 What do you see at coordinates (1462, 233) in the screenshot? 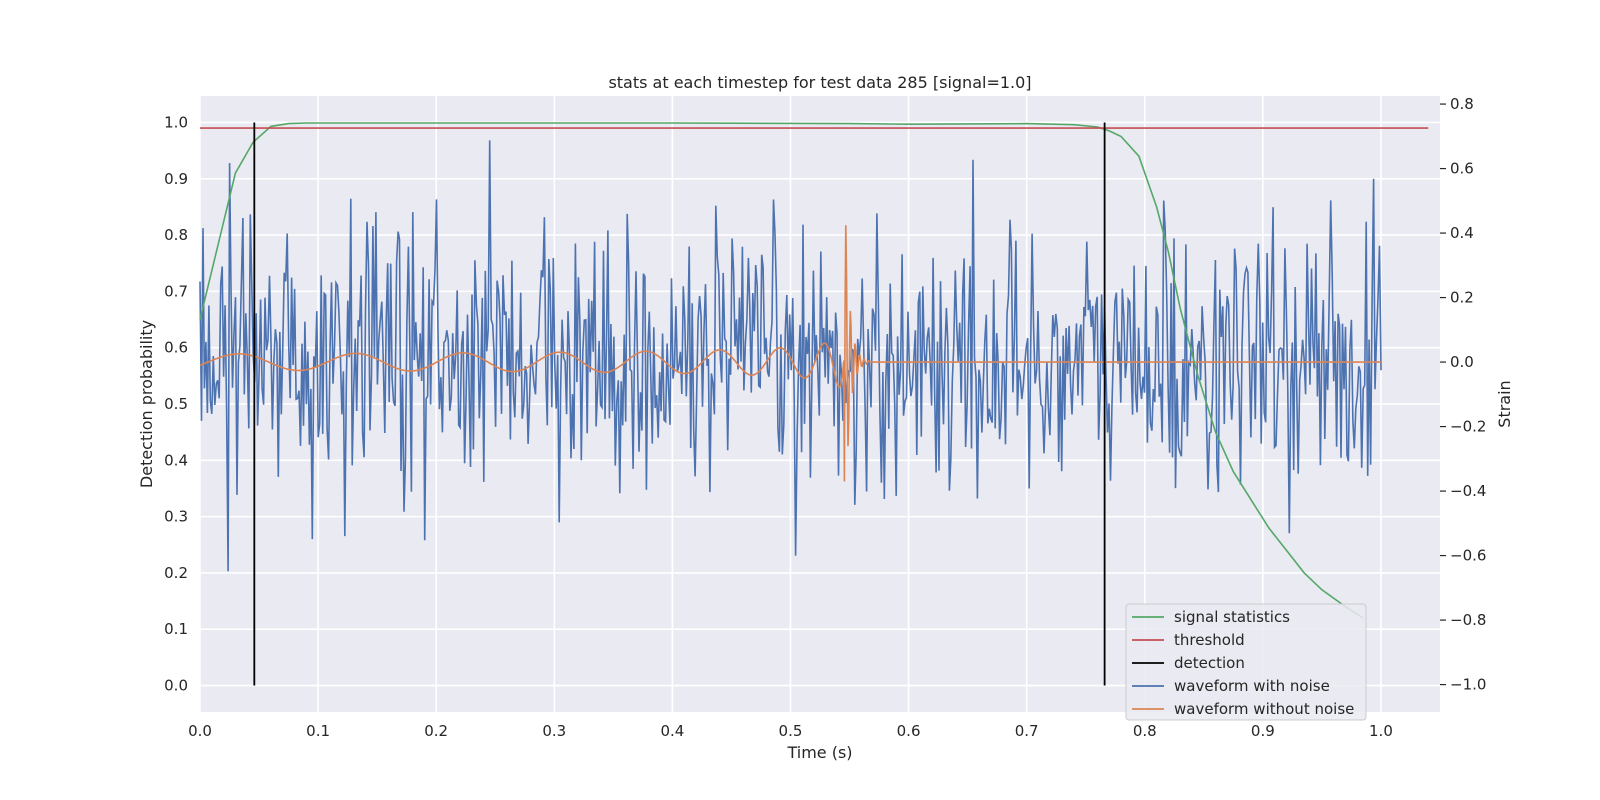
I see `y2-tick-label-7: 0.4` at bounding box center [1462, 233].